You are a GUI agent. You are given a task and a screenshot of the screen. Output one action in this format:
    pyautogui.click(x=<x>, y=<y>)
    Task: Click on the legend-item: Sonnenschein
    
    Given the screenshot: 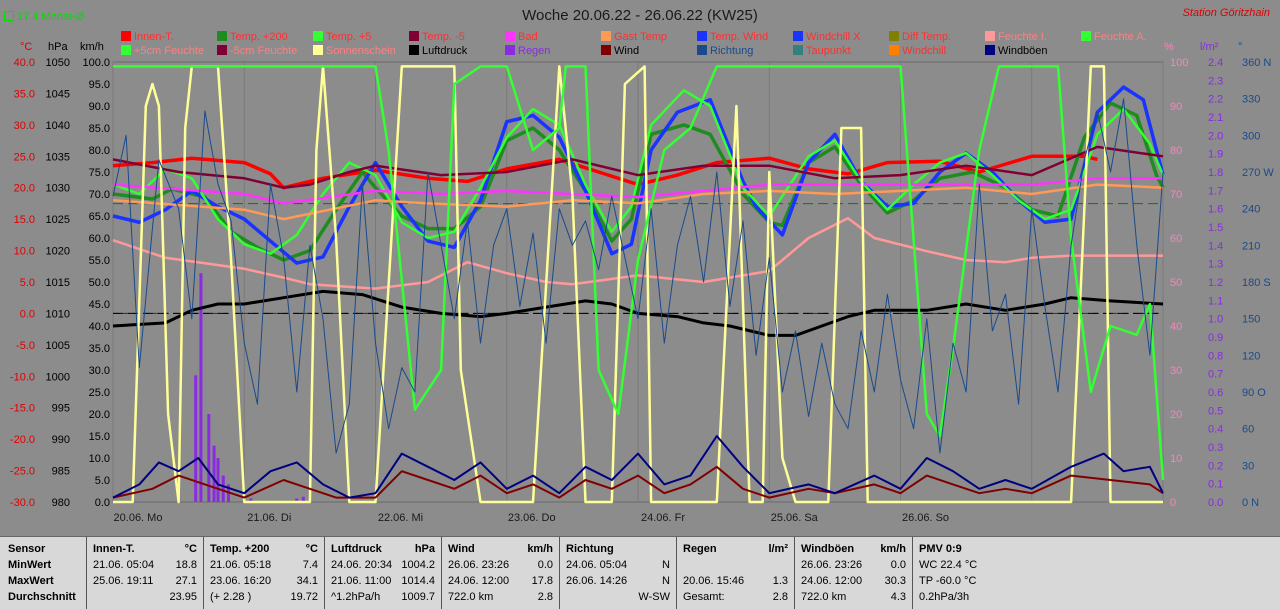 What is the action you would take?
    pyautogui.click(x=354, y=51)
    